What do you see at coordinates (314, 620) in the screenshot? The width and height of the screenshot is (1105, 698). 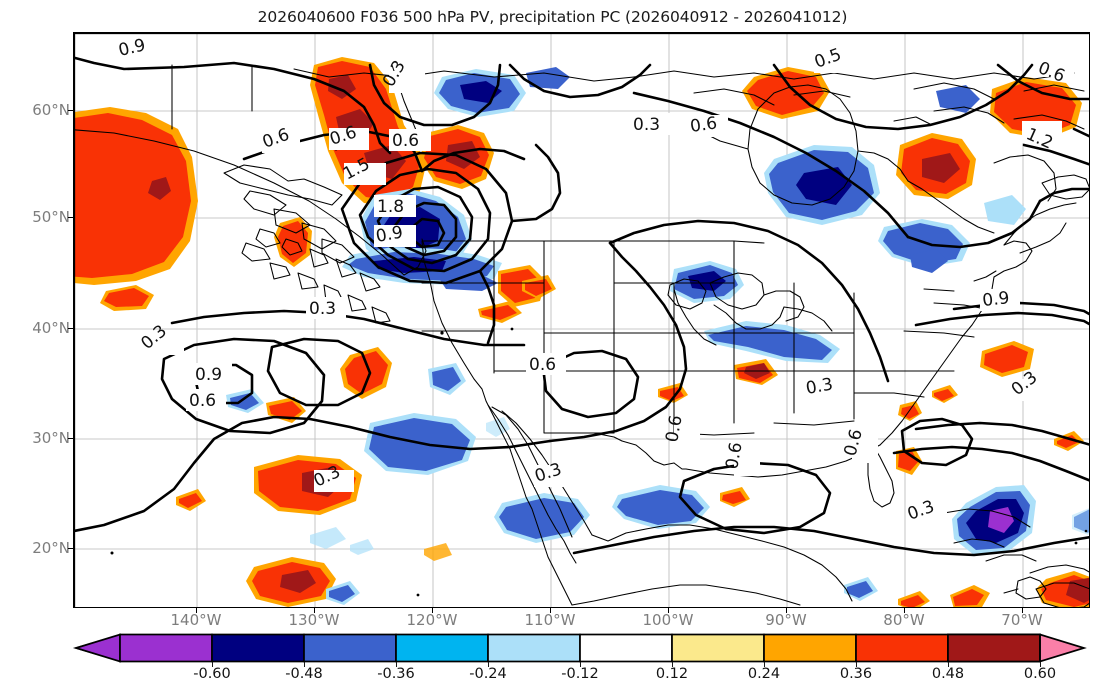 I see `xtick-label-130W: 130°W` at bounding box center [314, 620].